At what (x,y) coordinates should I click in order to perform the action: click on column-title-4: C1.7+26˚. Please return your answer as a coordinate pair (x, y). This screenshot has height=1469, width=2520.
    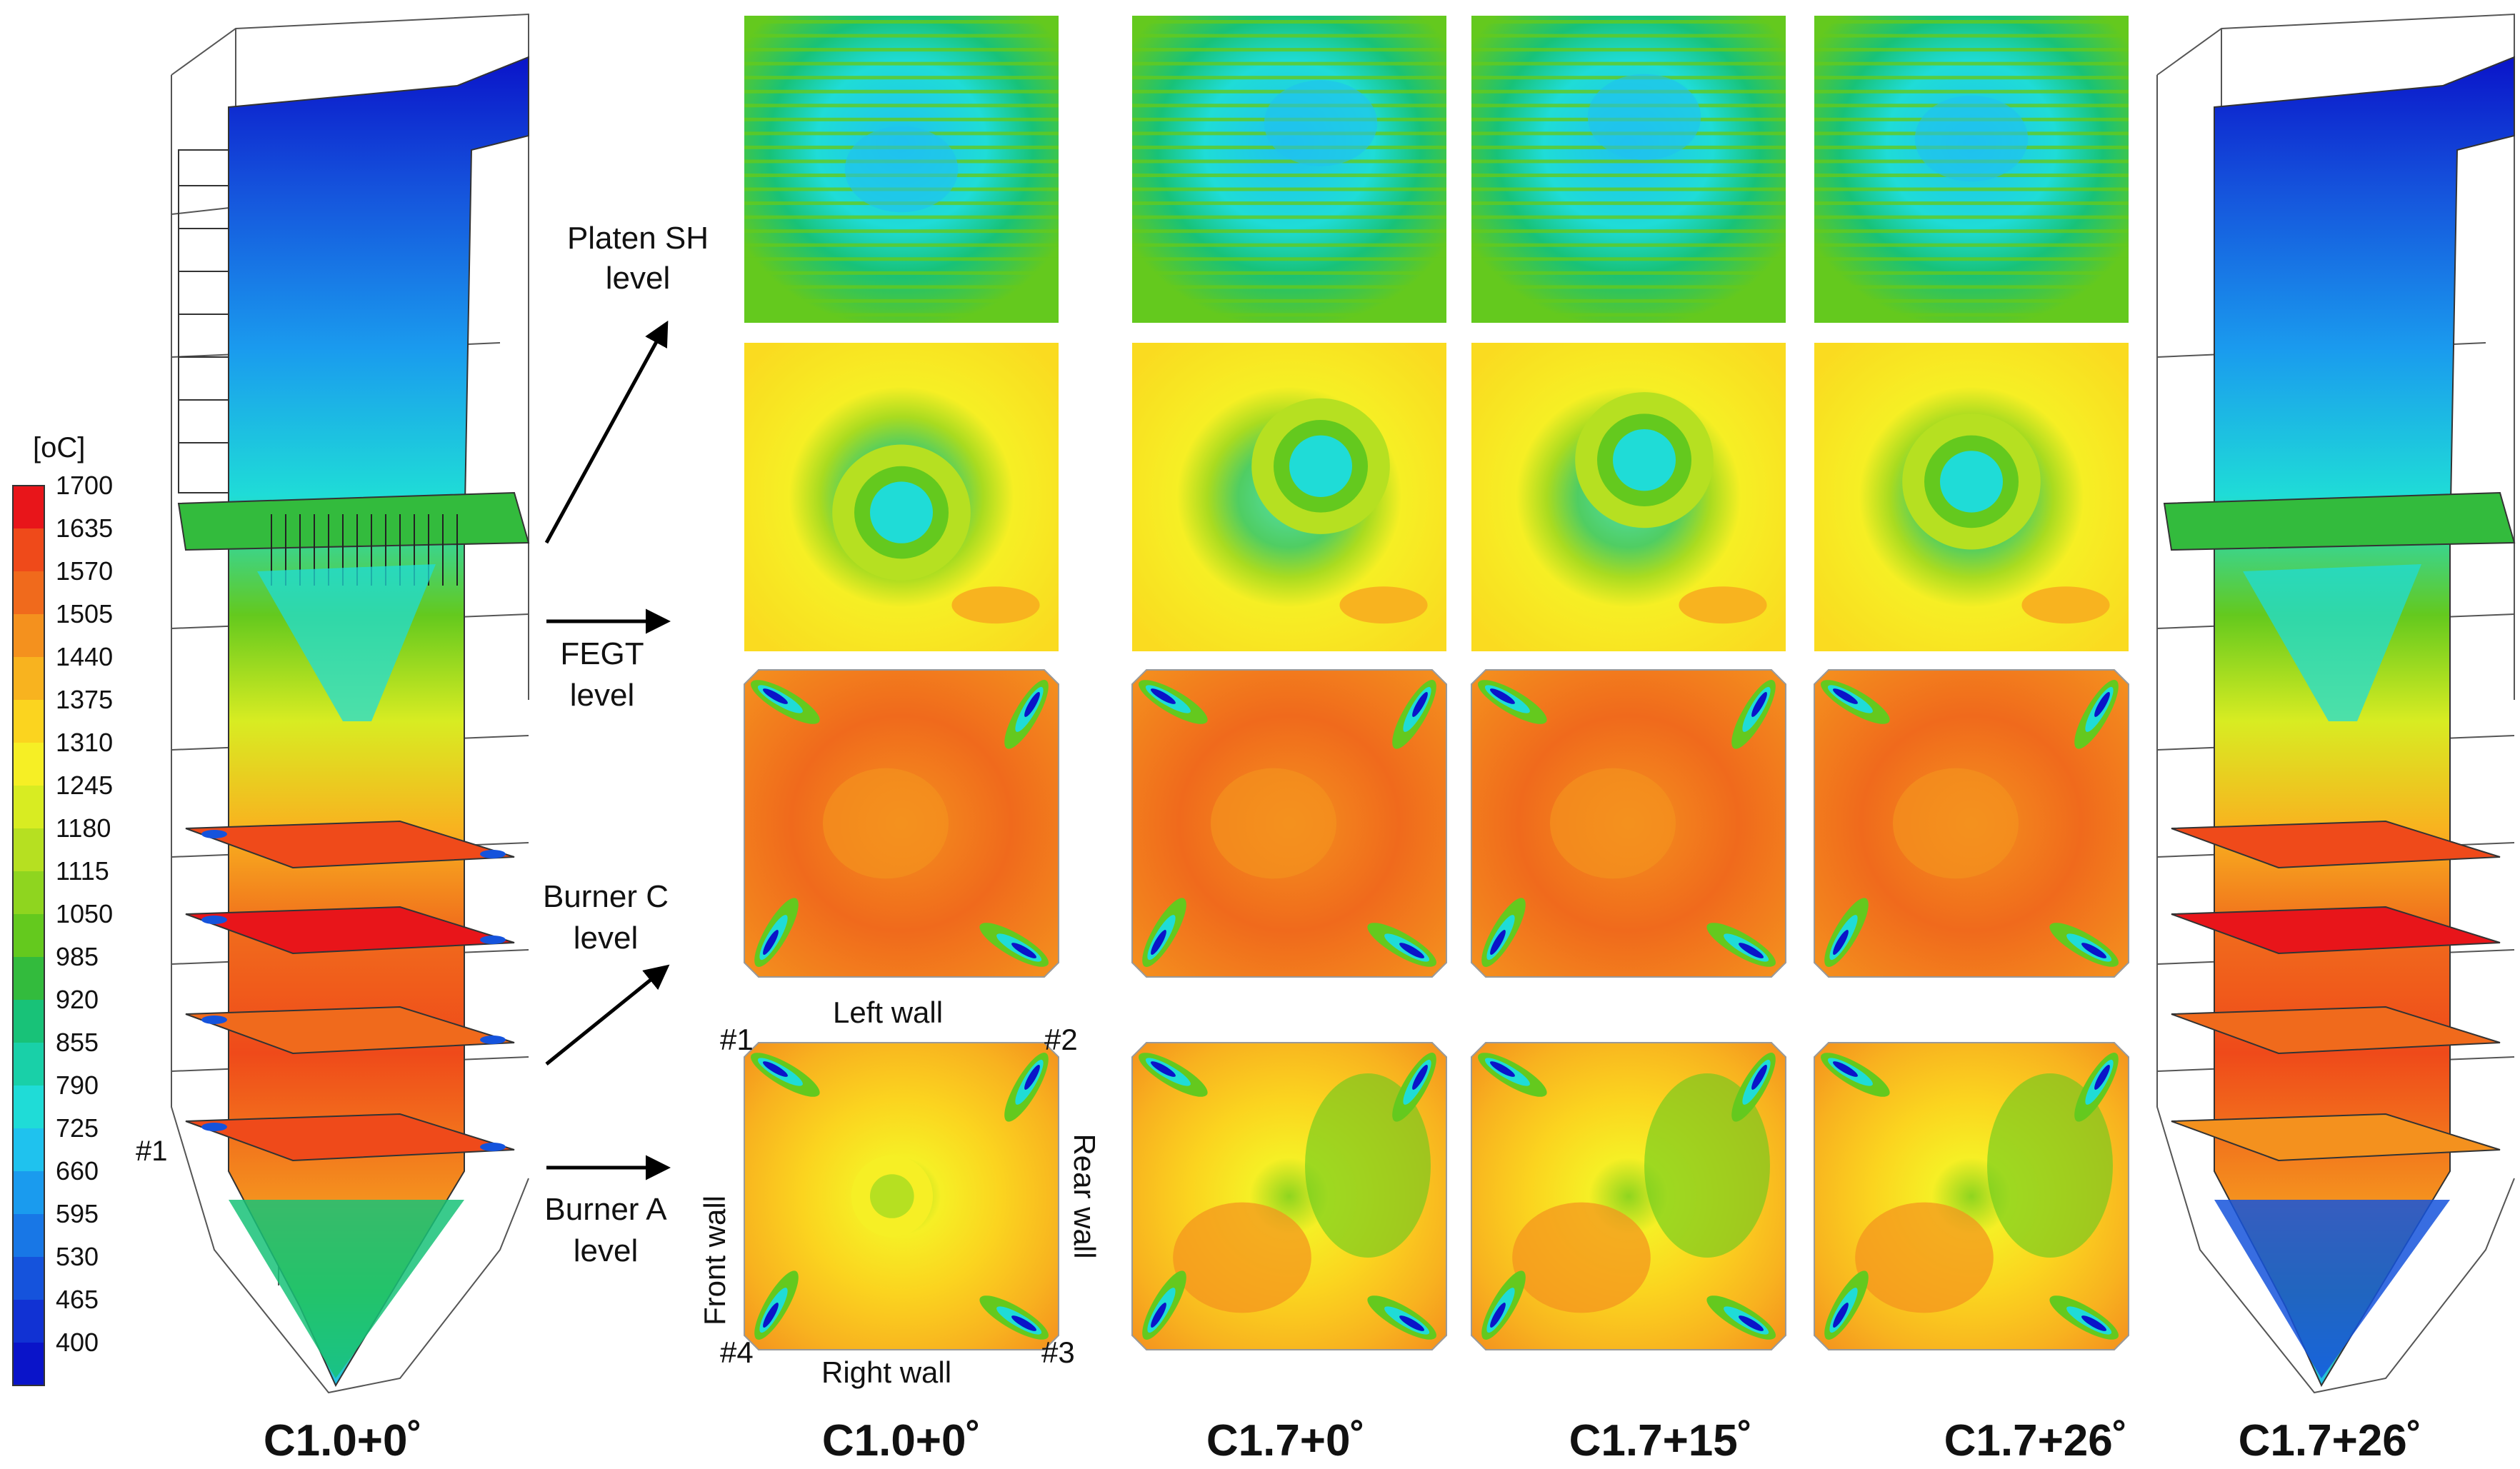
    Looking at the image, I should click on (2036, 1440).